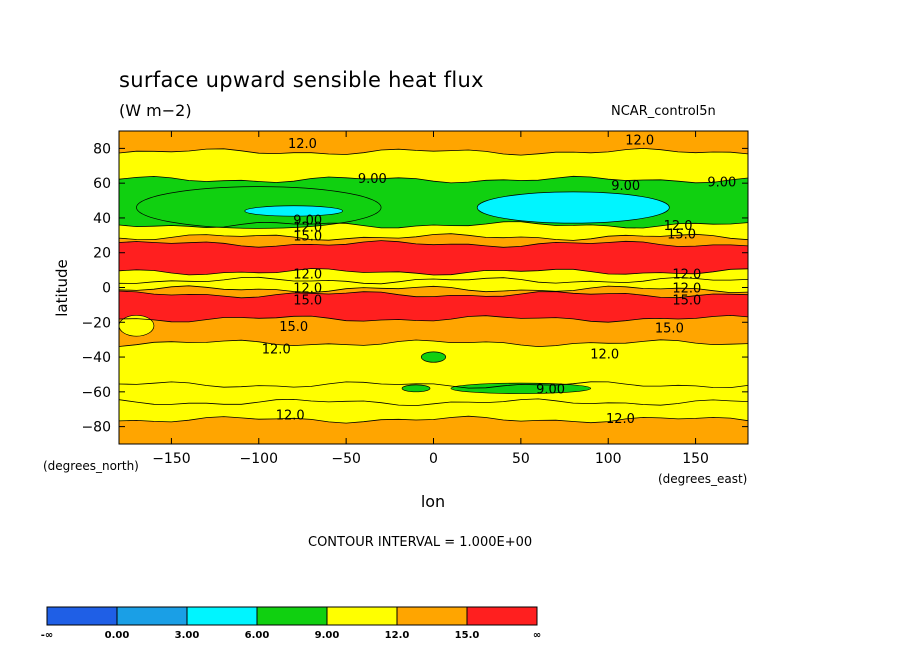 Image resolution: width=904 pixels, height=654 pixels. What do you see at coordinates (257, 635) in the screenshot?
I see `colorbar-label: 6.00` at bounding box center [257, 635].